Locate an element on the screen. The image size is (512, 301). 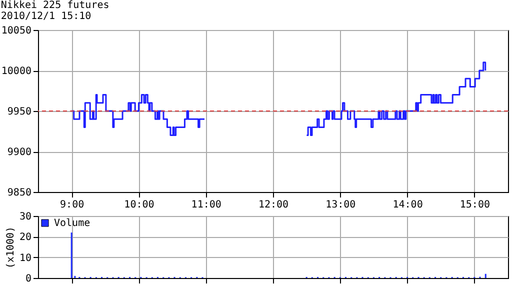
y-axis-title: (x1000) is located at coordinates (10, 247).